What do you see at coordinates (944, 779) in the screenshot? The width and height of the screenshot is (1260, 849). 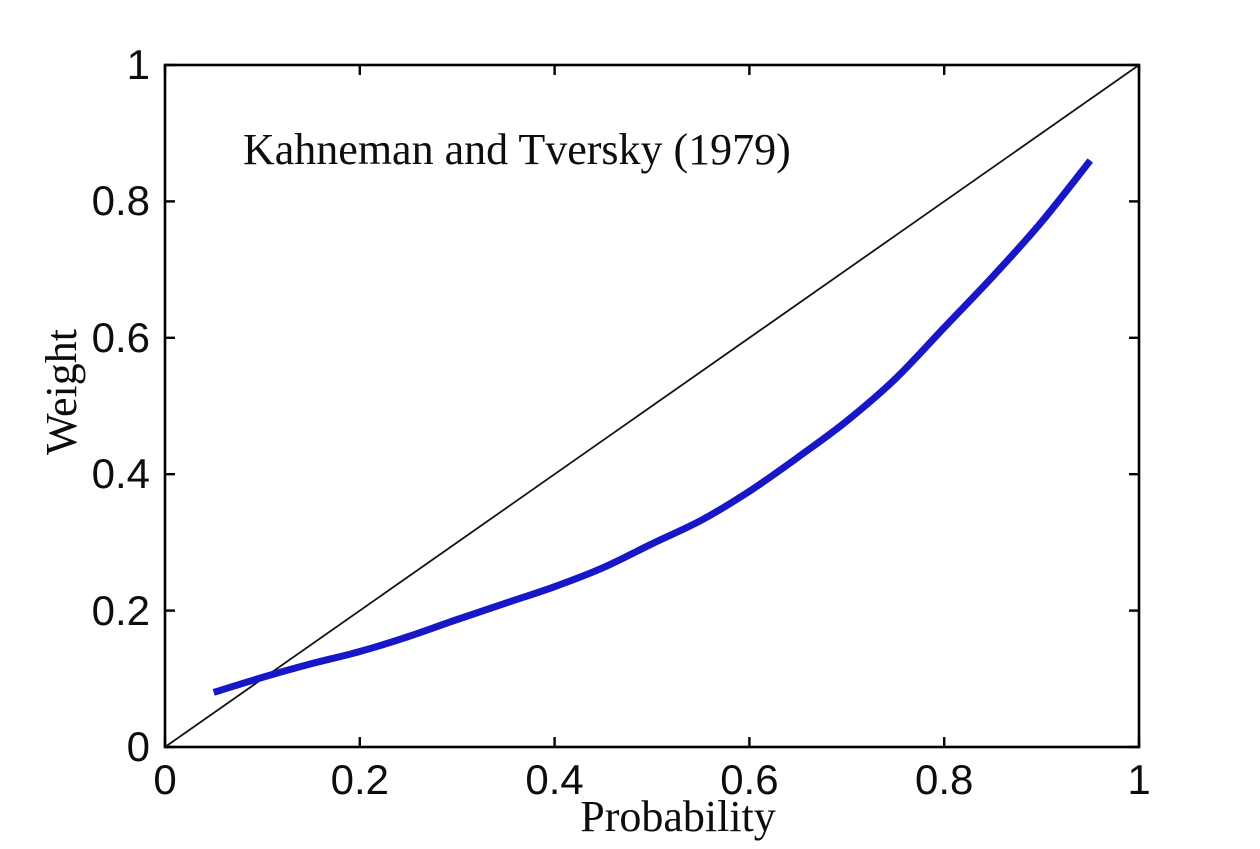 I see `x-tick-label-0.8: 0.8` at bounding box center [944, 779].